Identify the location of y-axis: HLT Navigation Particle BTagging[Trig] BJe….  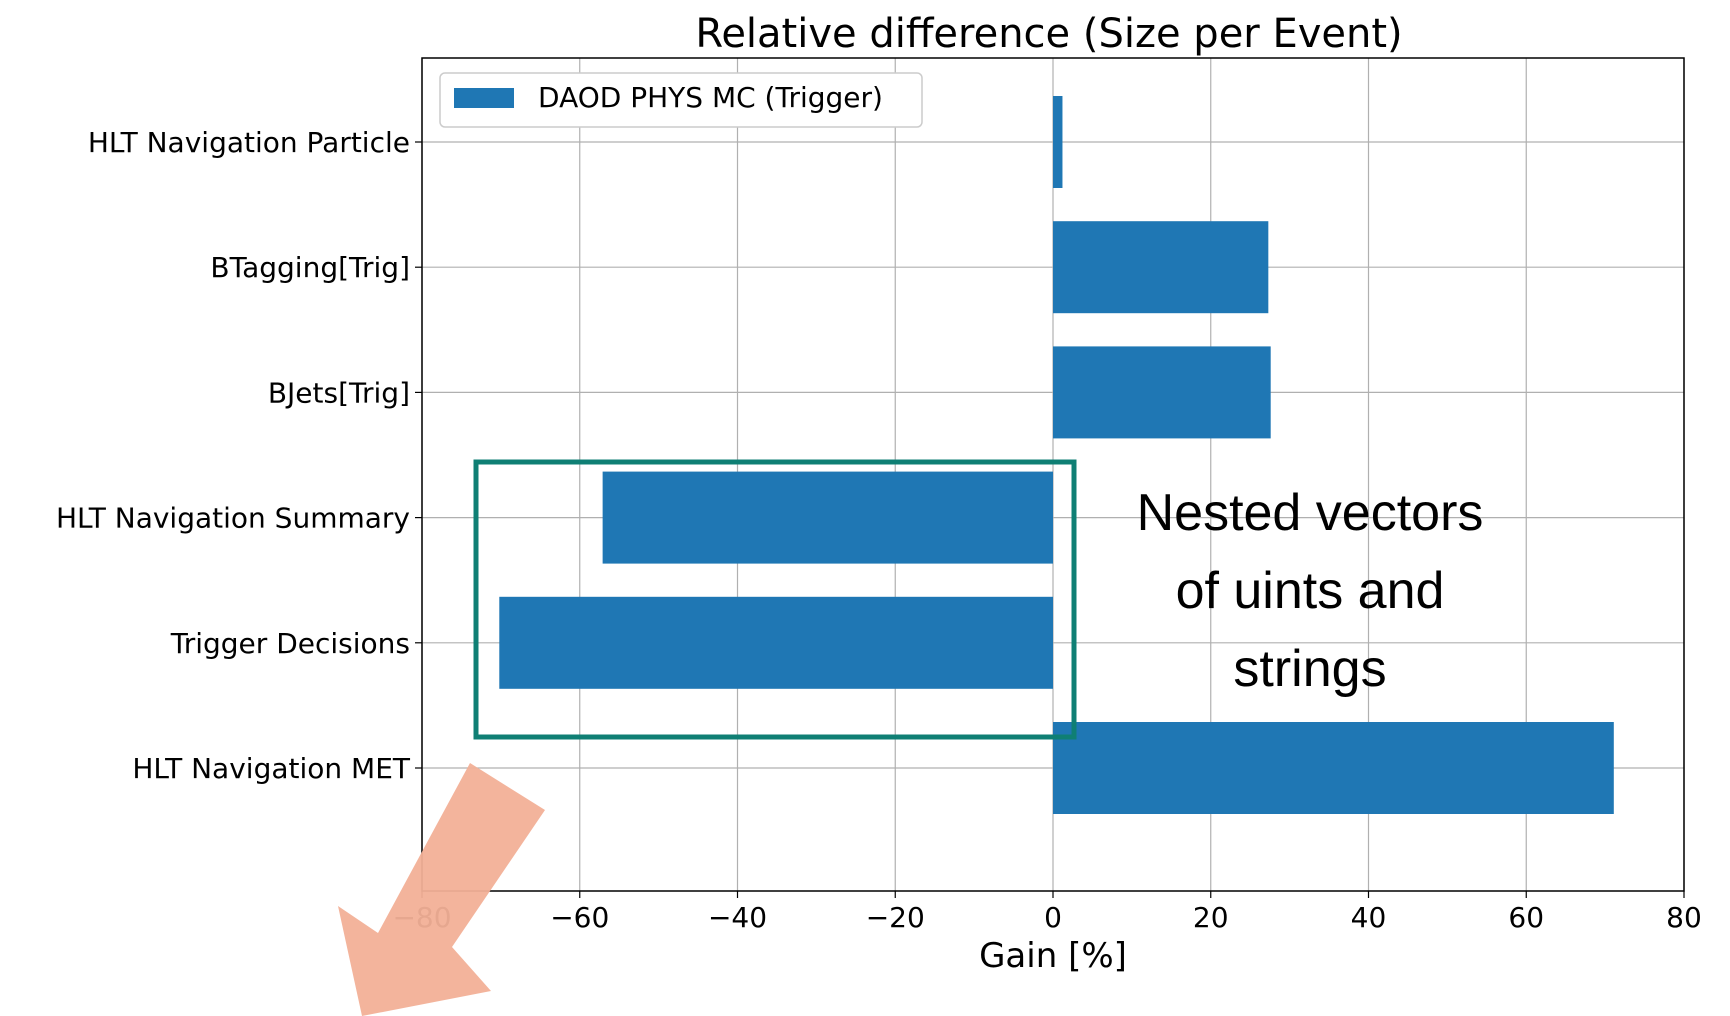
(239, 455).